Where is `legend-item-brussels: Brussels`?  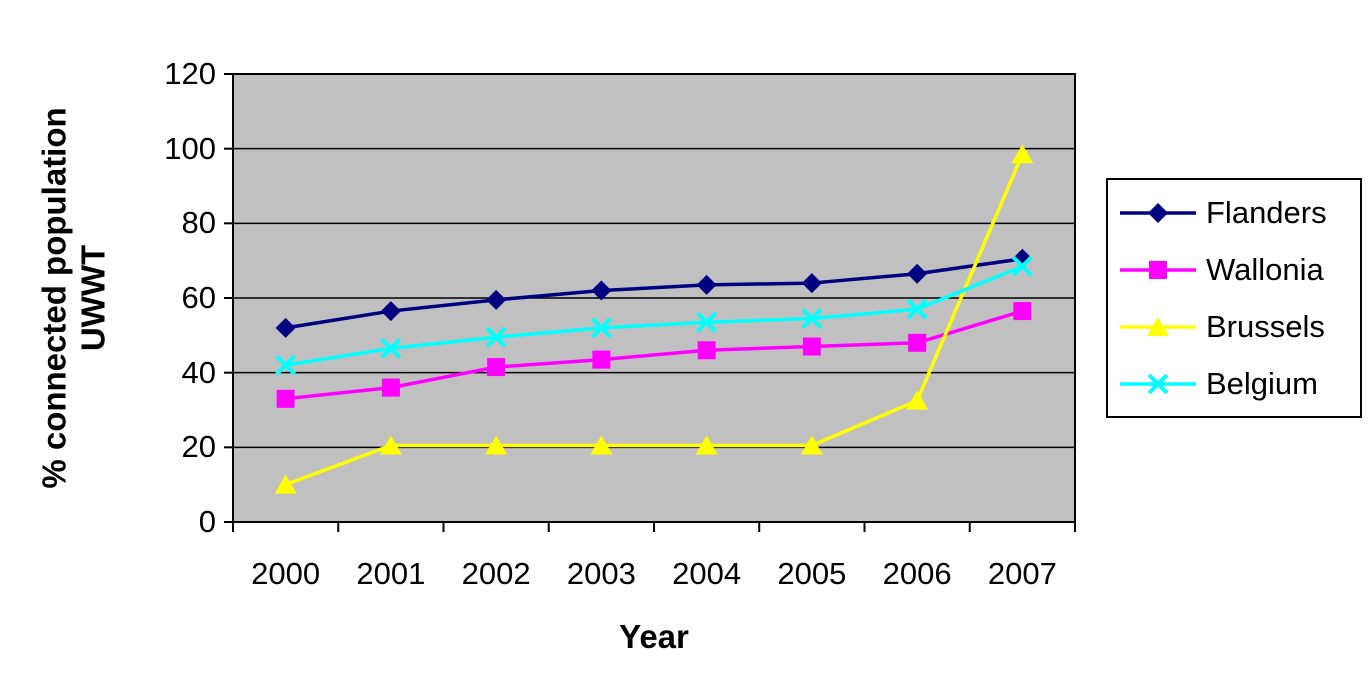 legend-item-brussels: Brussels is located at coordinates (1234, 327).